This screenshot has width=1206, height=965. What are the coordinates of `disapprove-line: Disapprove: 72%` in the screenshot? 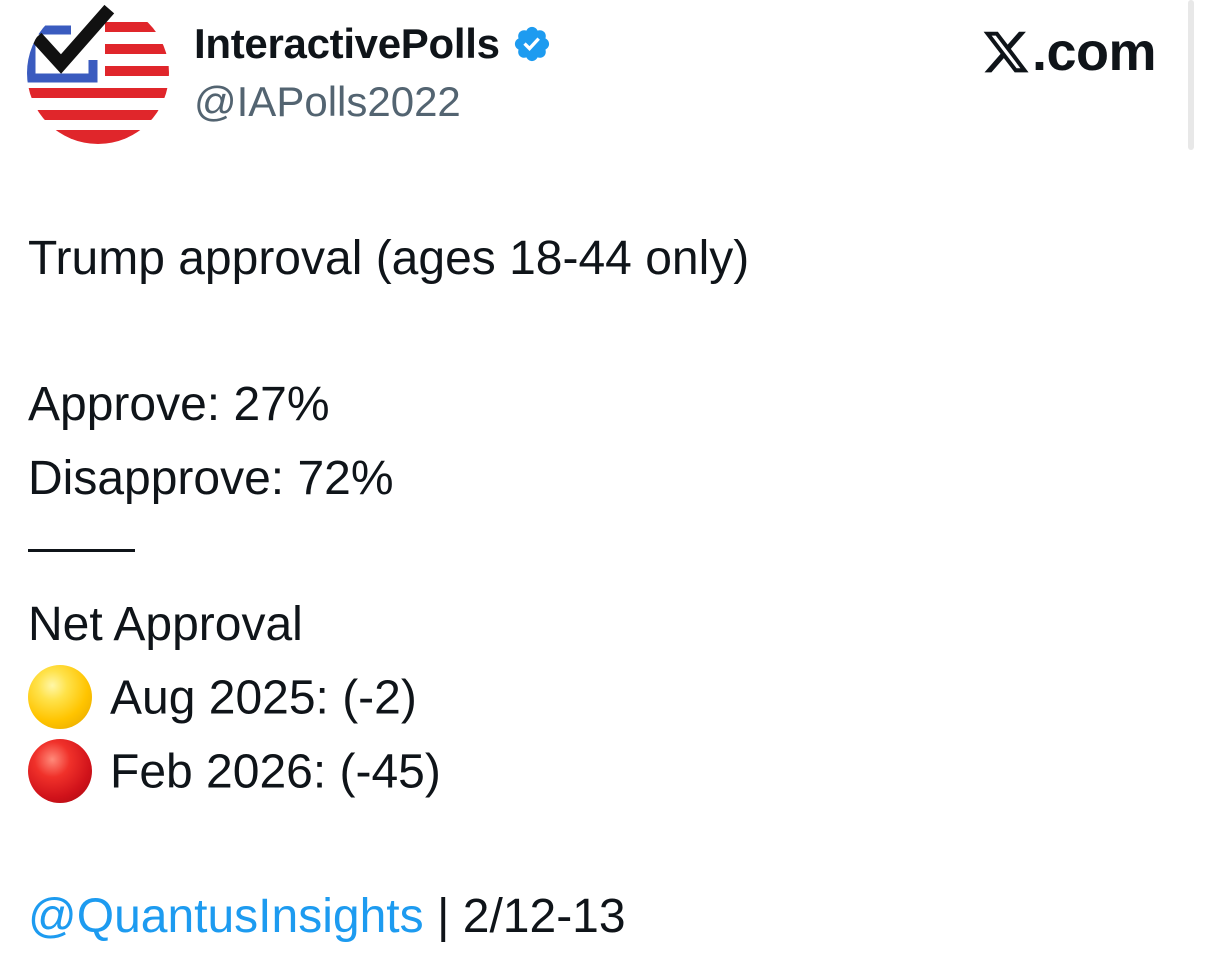 It's located at (211, 478).